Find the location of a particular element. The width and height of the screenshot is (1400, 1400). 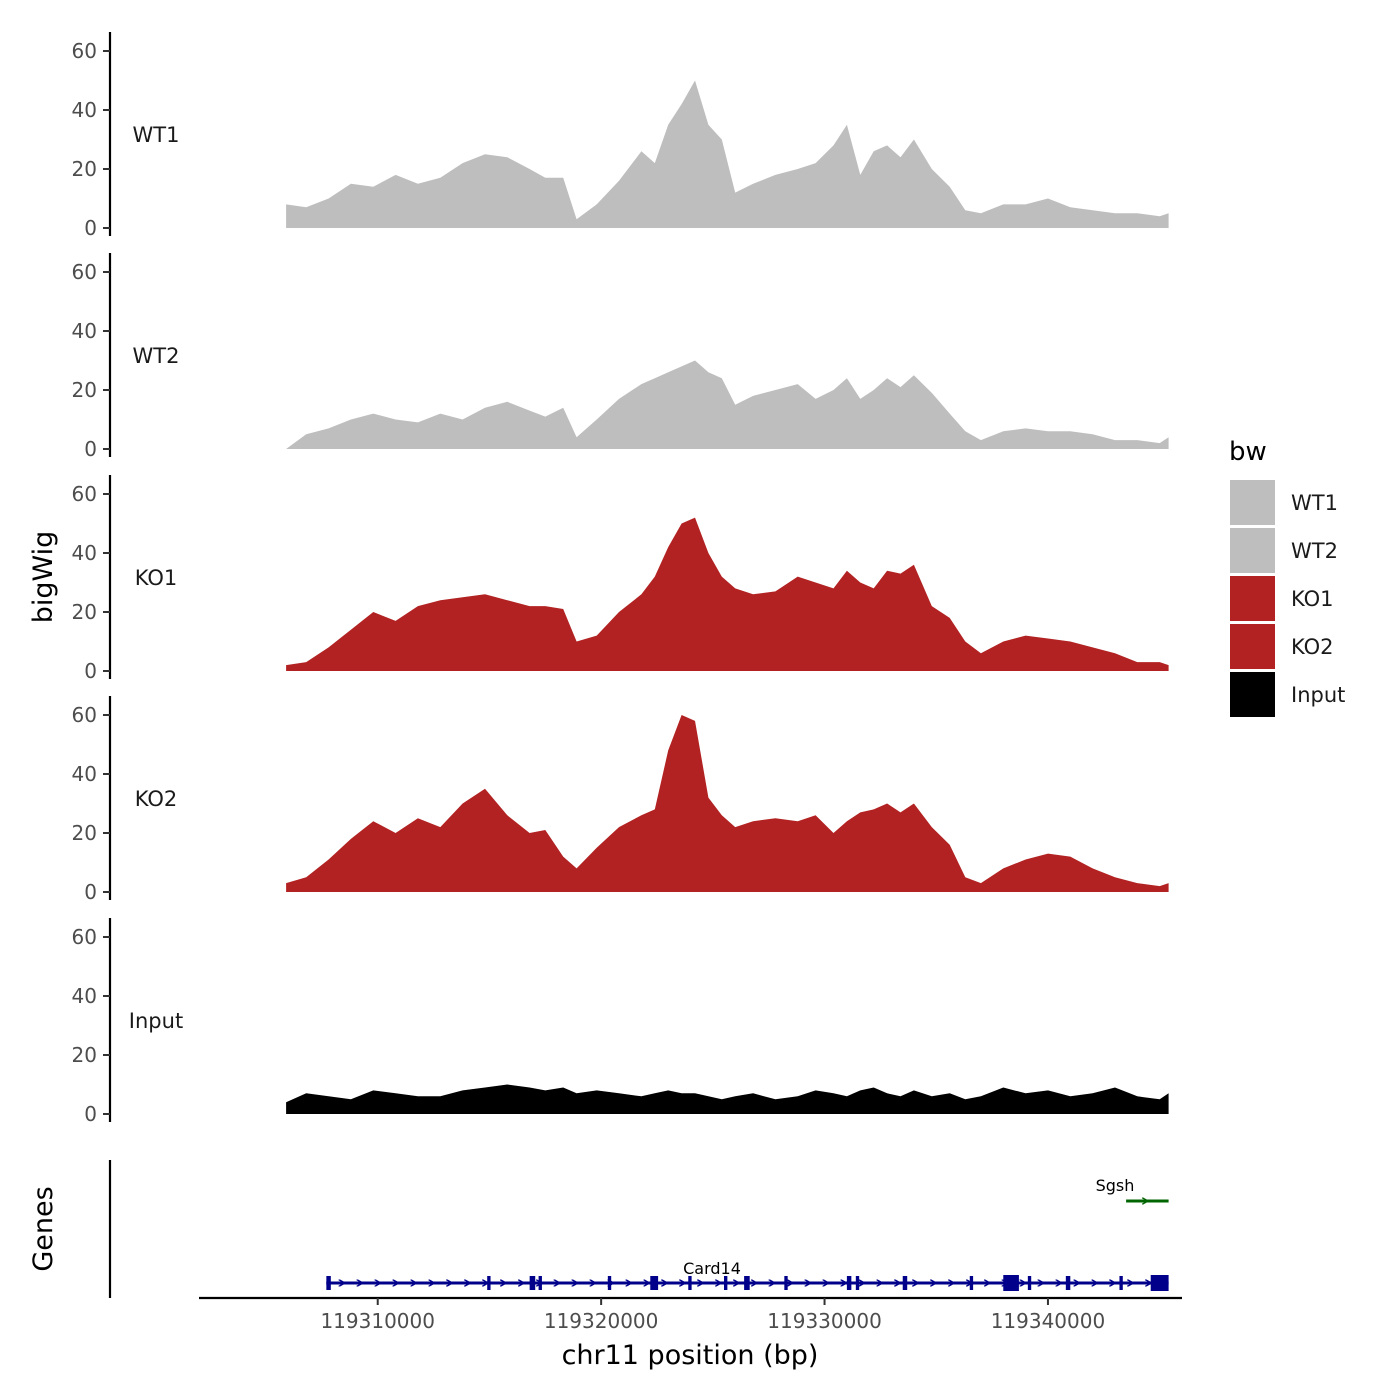

legend-label-ko2: KO2 is located at coordinates (1312, 647).